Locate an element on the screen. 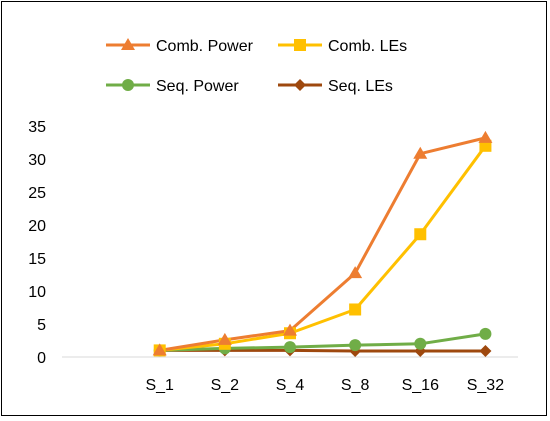 The width and height of the screenshot is (550, 421). y-tick-label: 5 is located at coordinates (41, 325).